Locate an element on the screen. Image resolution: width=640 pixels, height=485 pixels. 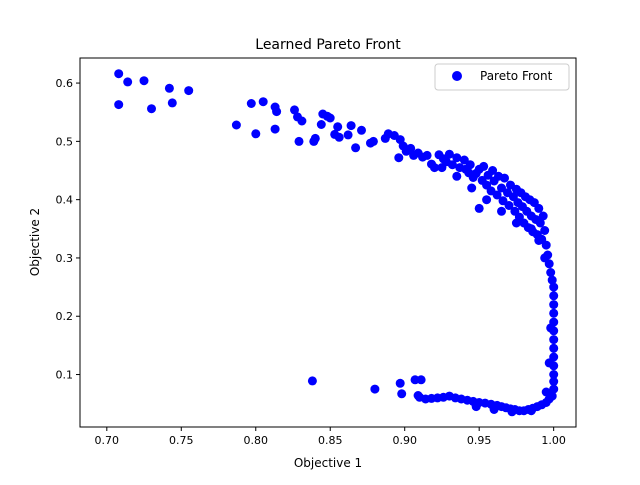
y-axis-label: Objective 2 is located at coordinates (35, 242).